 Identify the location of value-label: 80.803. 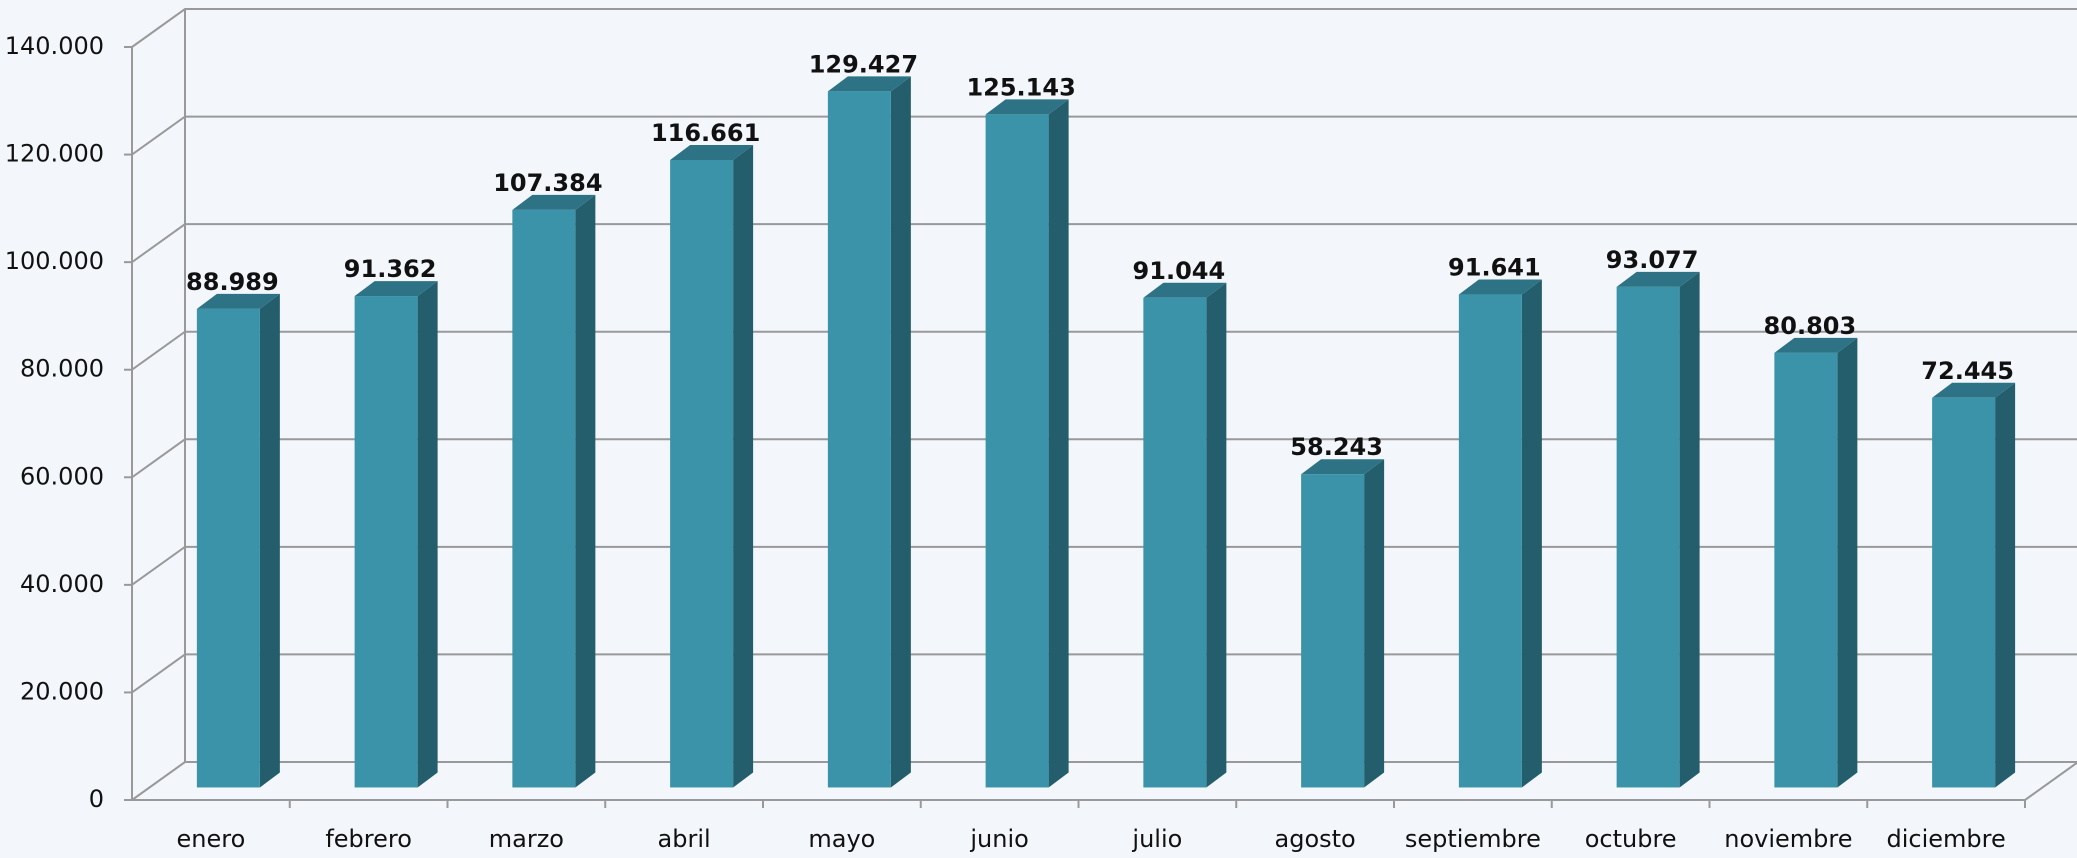
(1810, 326).